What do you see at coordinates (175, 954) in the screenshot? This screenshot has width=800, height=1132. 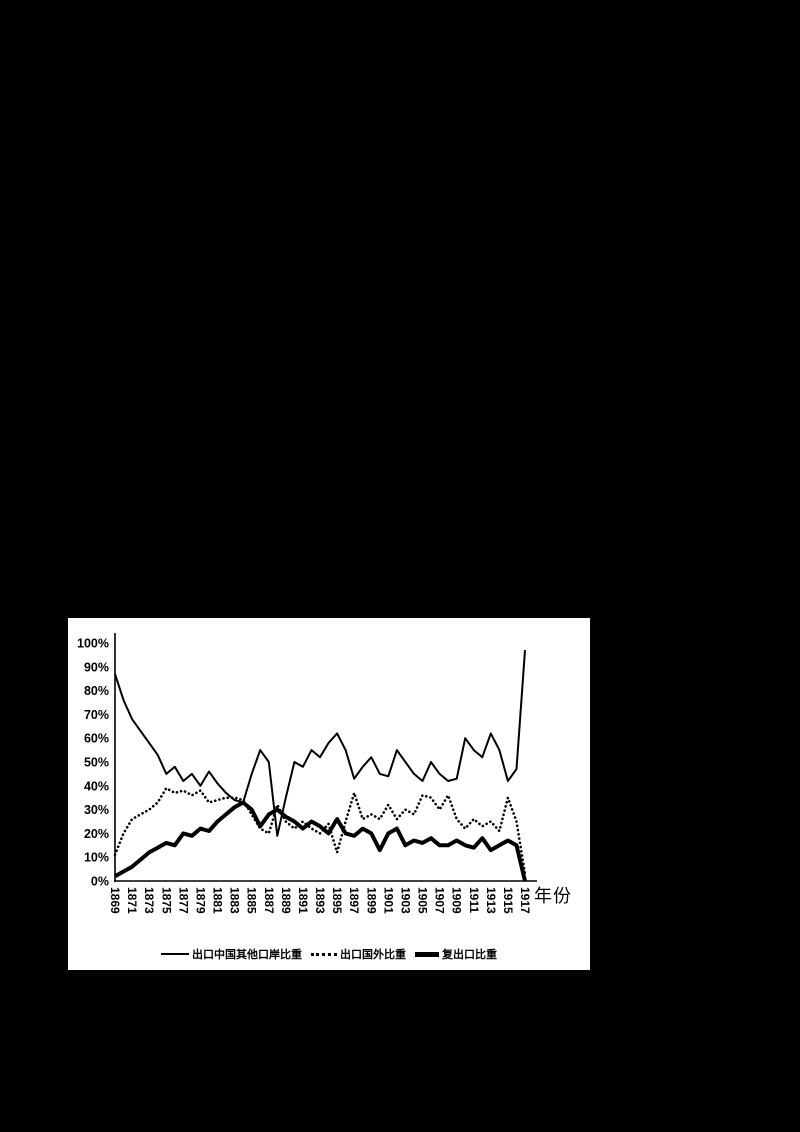 I see `legend-swatch-solid-line-icon` at bounding box center [175, 954].